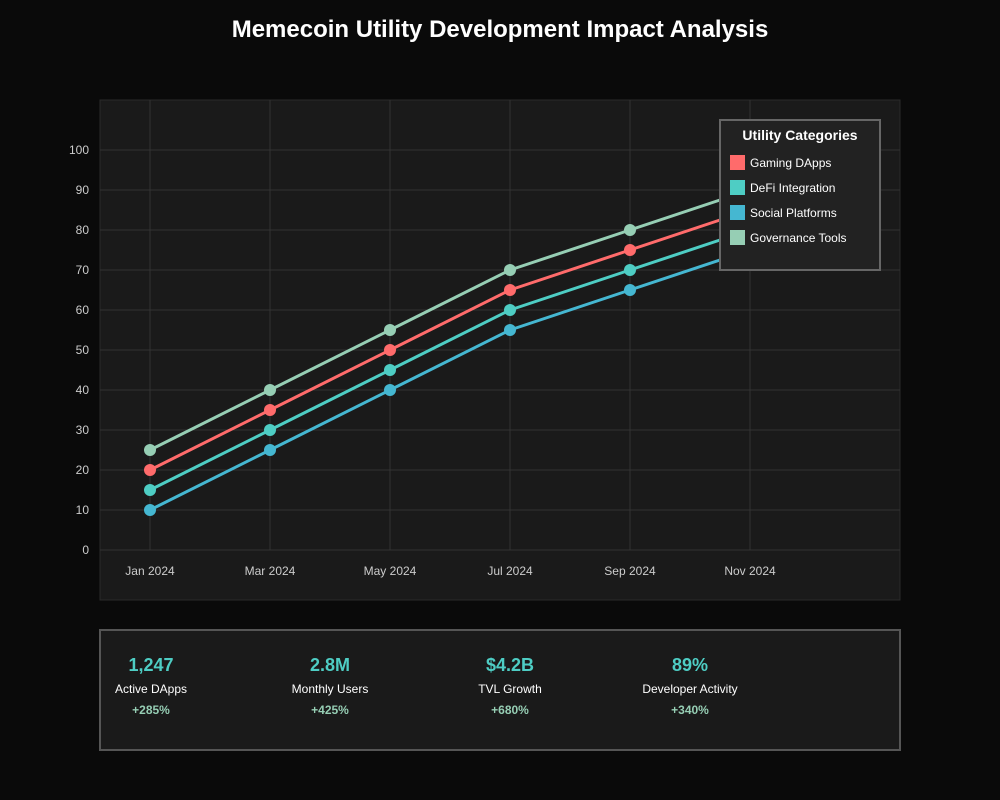  What do you see at coordinates (510, 571) in the screenshot?
I see `x-tick-label: Jul 2024` at bounding box center [510, 571].